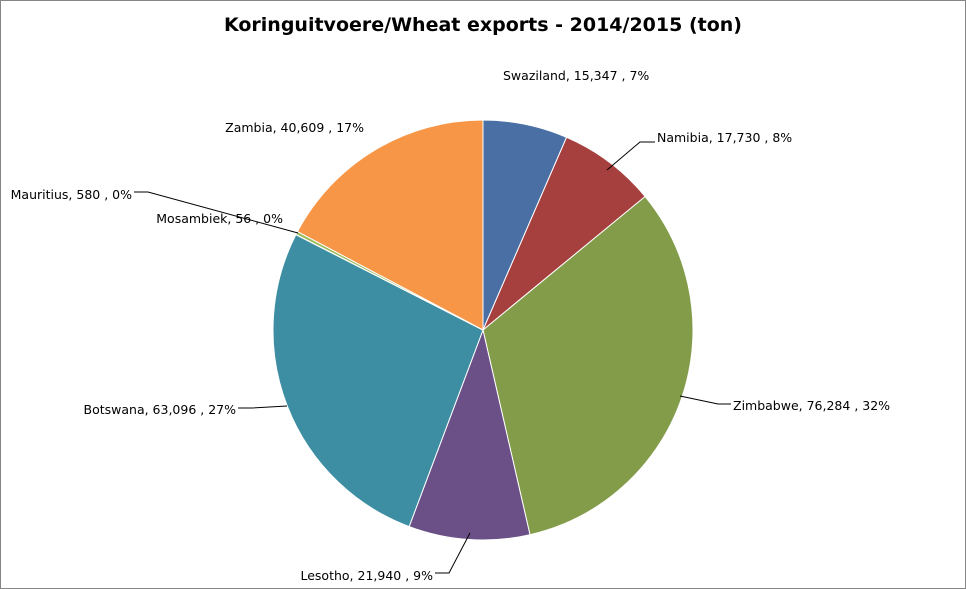 This screenshot has height=589, width=966. What do you see at coordinates (294, 127) in the screenshot?
I see `data-label-zambia: Zambia, 40,609 , 17%` at bounding box center [294, 127].